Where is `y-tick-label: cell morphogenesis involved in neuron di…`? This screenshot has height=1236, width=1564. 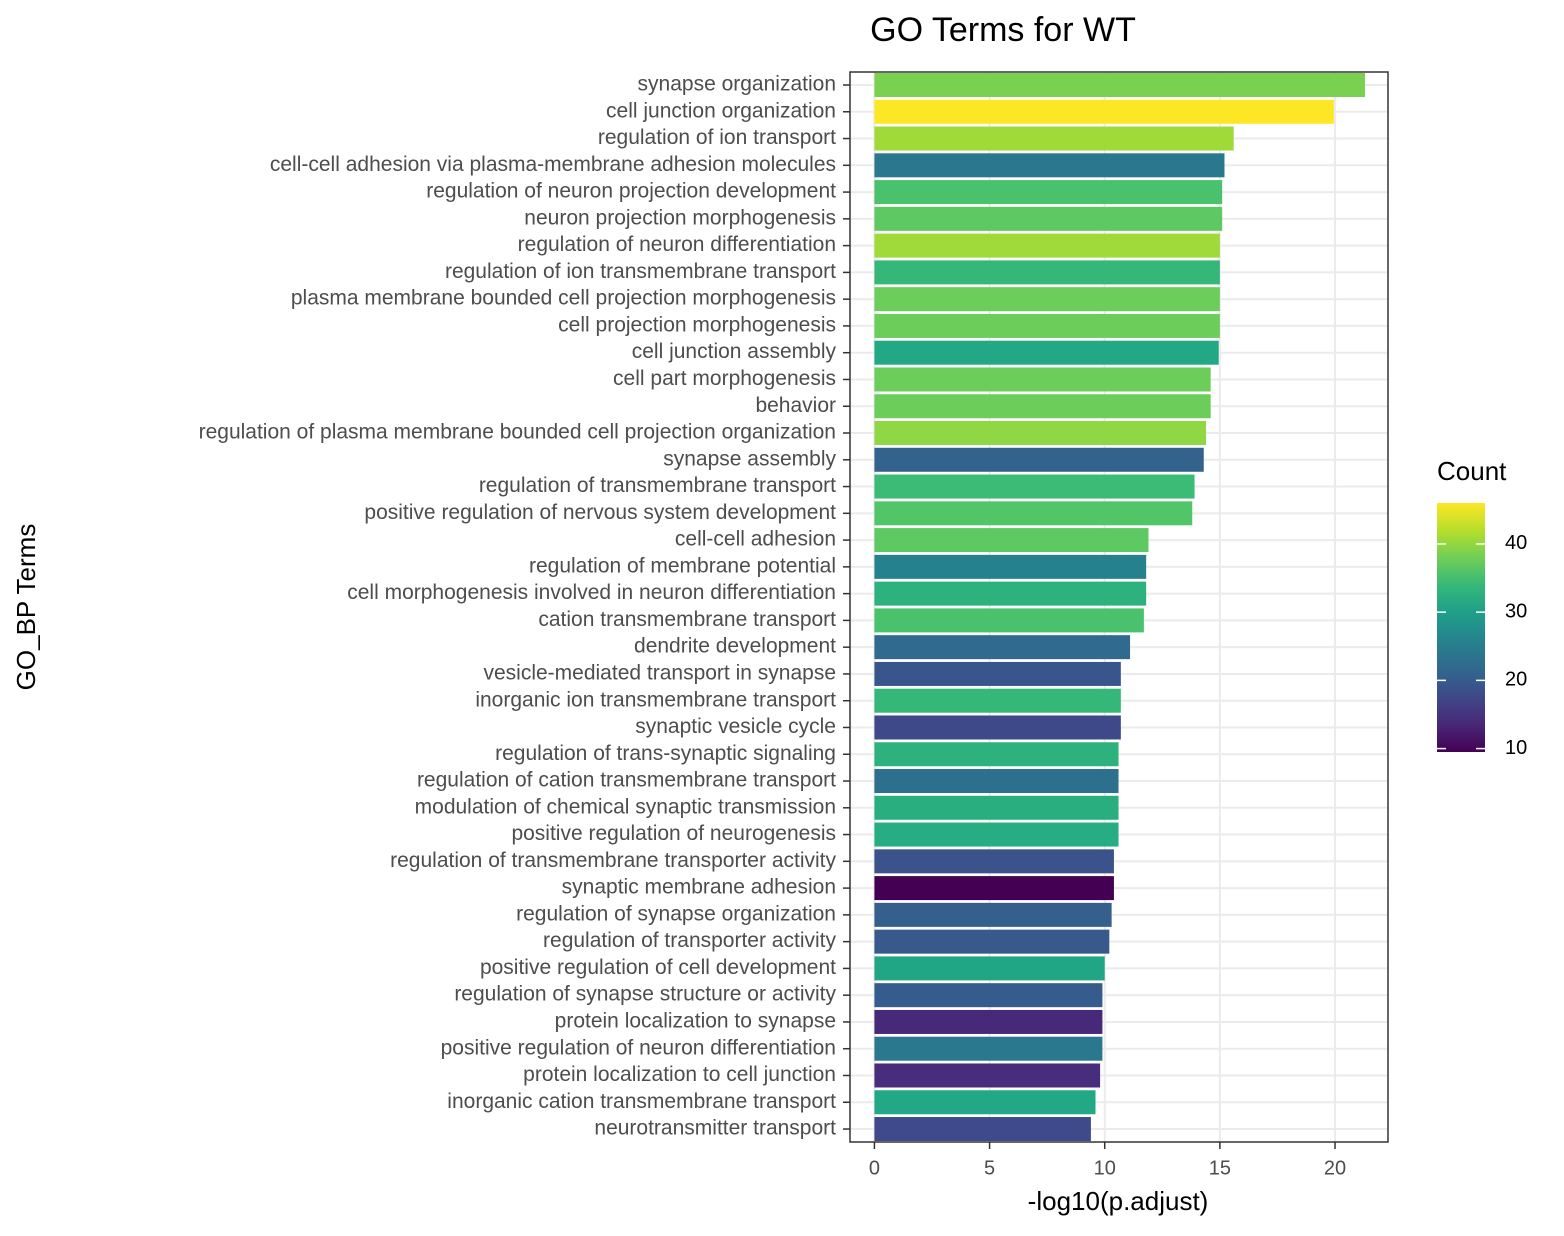 y-tick-label: cell morphogenesis involved in neuron di… is located at coordinates (591, 592).